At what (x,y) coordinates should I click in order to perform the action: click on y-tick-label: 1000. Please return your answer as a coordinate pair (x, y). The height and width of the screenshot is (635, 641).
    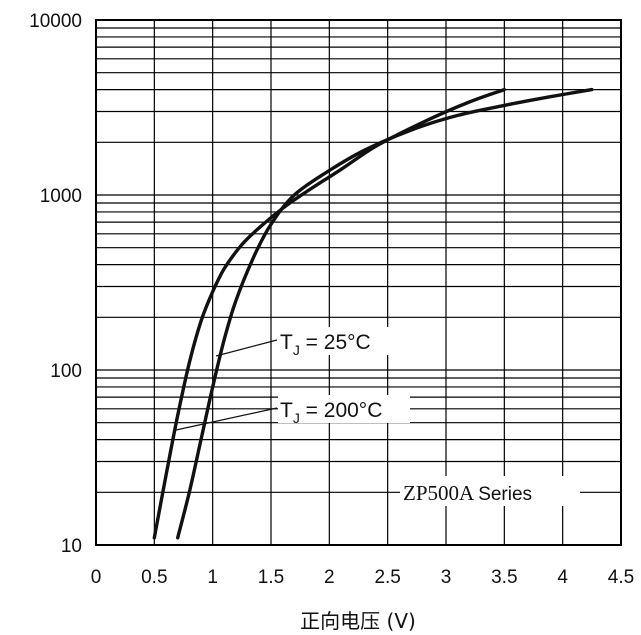
    Looking at the image, I should click on (61, 196).